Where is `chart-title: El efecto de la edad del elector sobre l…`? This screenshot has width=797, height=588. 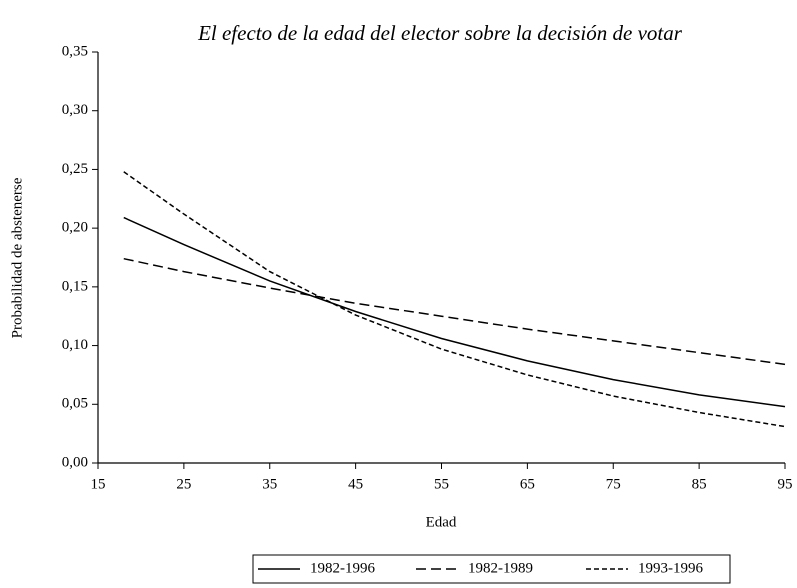 chart-title: El efecto de la edad del elector sobre l… is located at coordinates (440, 33).